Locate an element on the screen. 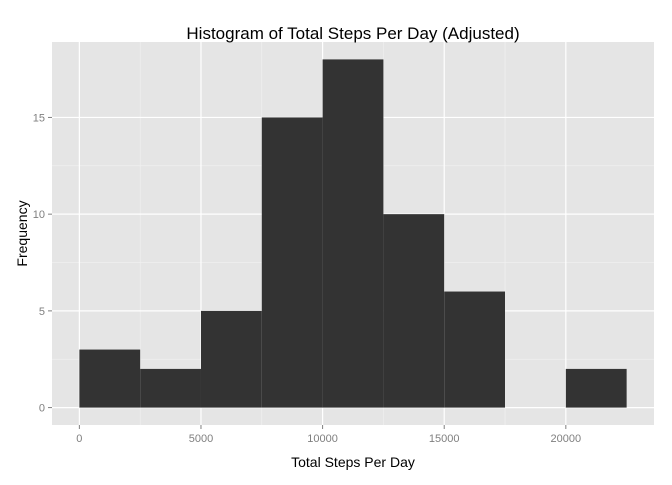  y-tick-label: 0 is located at coordinates (42, 409).